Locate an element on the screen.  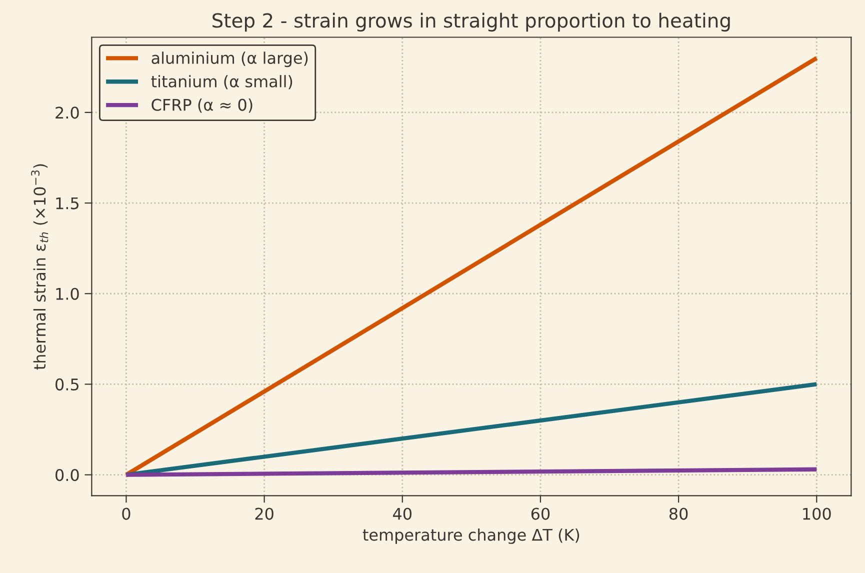
x-tick-label: 0 is located at coordinates (126, 514).